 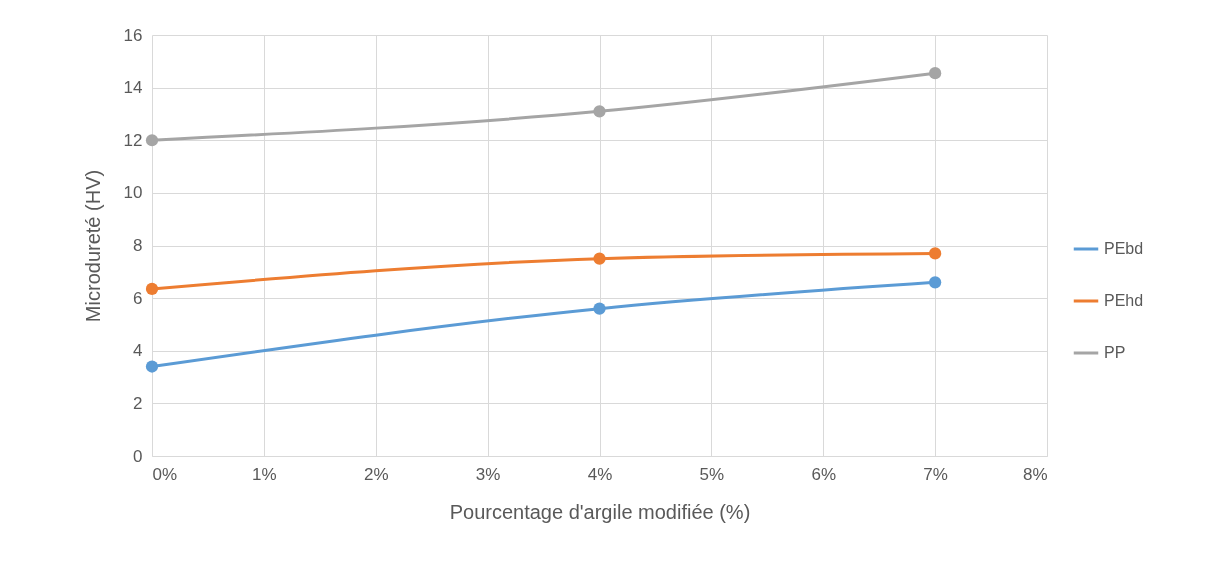 I want to click on legend-label: PP, so click(x=1115, y=352).